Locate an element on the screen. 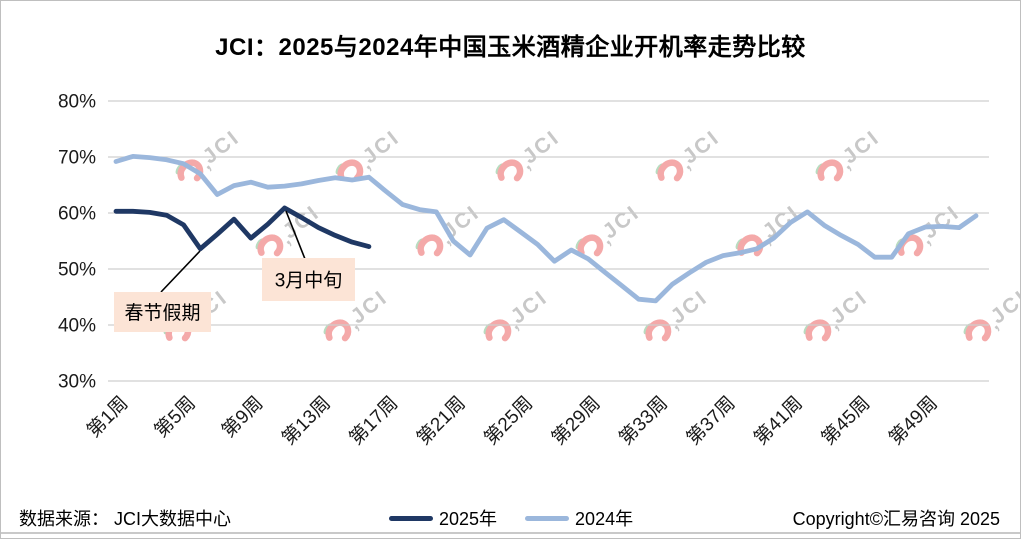  y-tick-label: 70% is located at coordinates (77, 158).